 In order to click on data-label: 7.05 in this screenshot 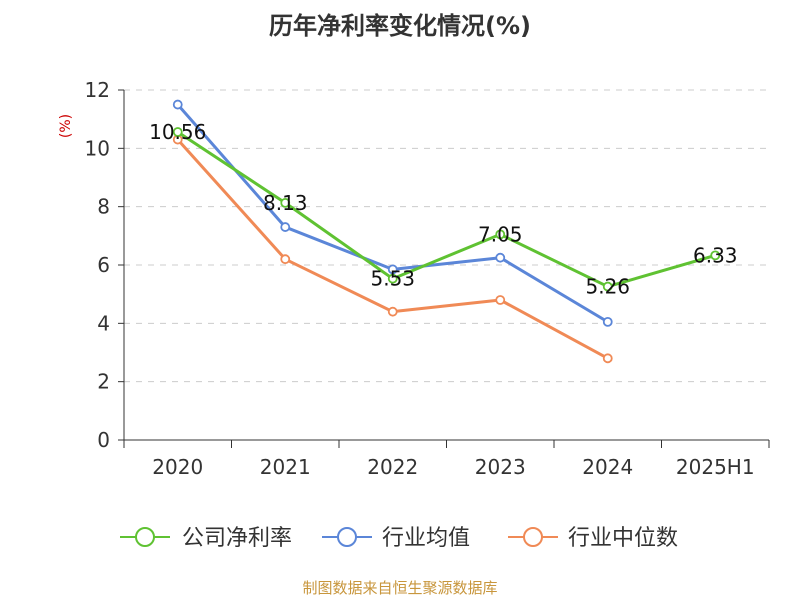, I will do `click(500, 234)`.